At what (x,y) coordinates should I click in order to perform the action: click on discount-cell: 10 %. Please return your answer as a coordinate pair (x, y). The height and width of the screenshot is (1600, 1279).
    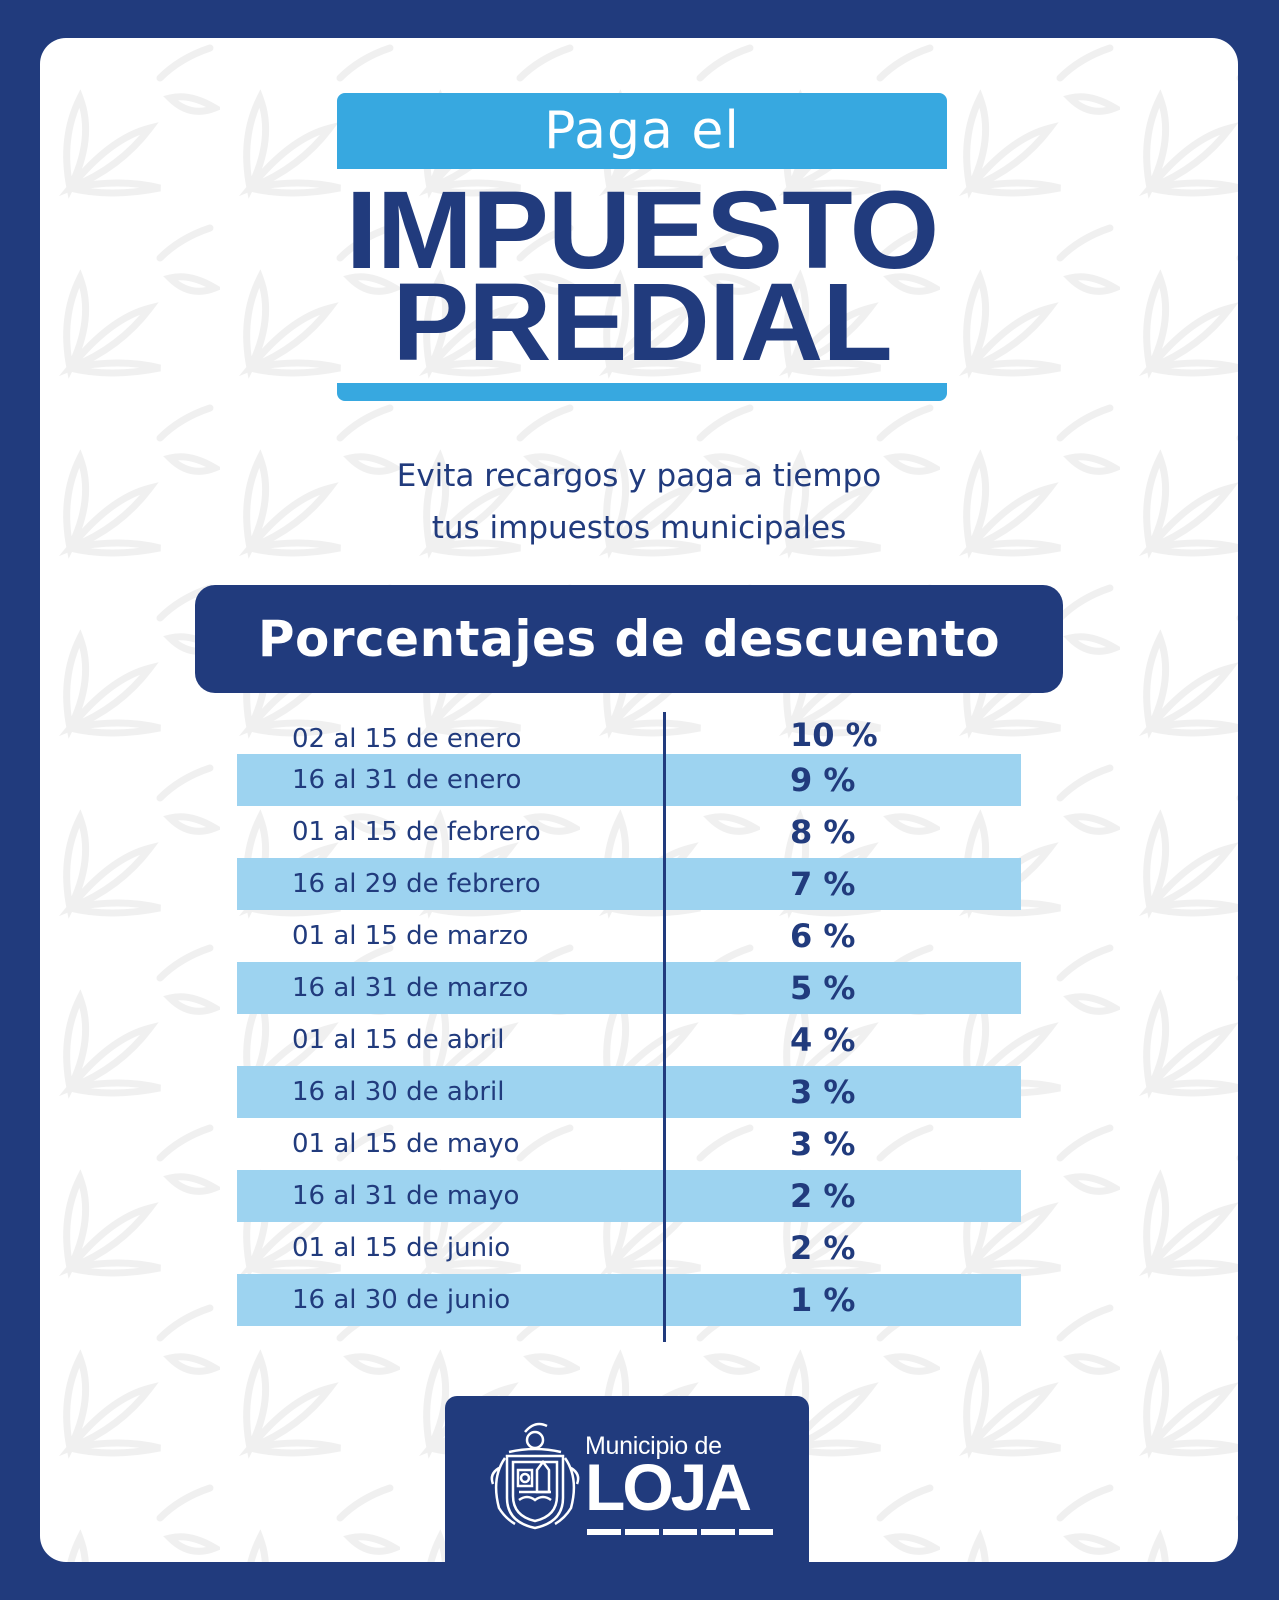
    Looking at the image, I should click on (834, 735).